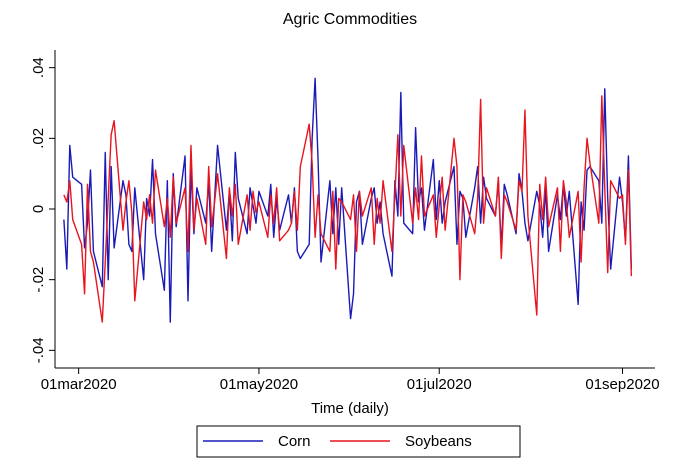 The width and height of the screenshot is (676, 459). Describe the element at coordinates (622, 384) in the screenshot. I see `x-tick-label: 01sep2020` at that location.